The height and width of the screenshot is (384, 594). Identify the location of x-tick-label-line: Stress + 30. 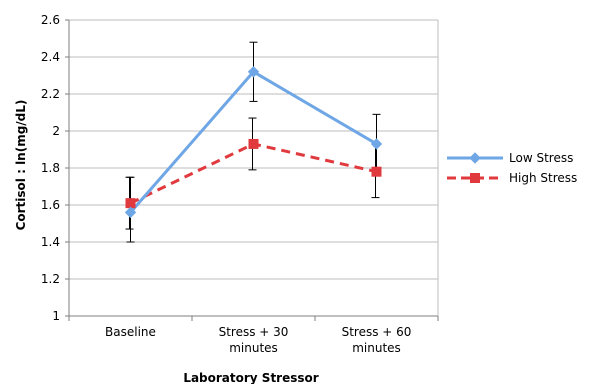
(254, 332).